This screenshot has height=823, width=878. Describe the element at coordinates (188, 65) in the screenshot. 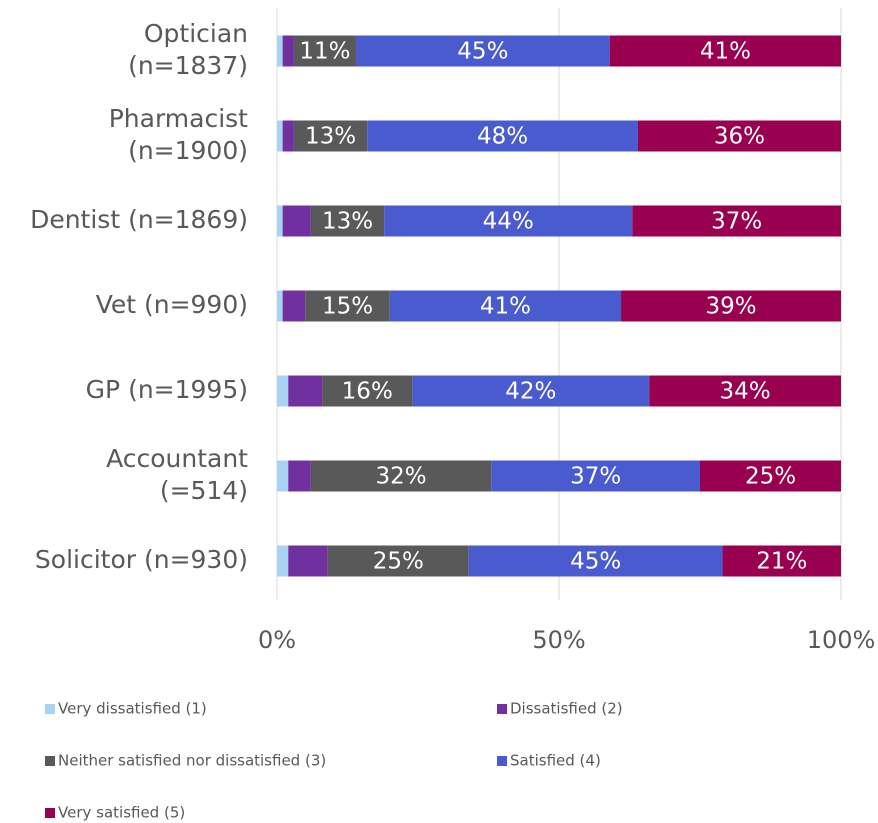

I see `category-line: (n=1837)` at that location.